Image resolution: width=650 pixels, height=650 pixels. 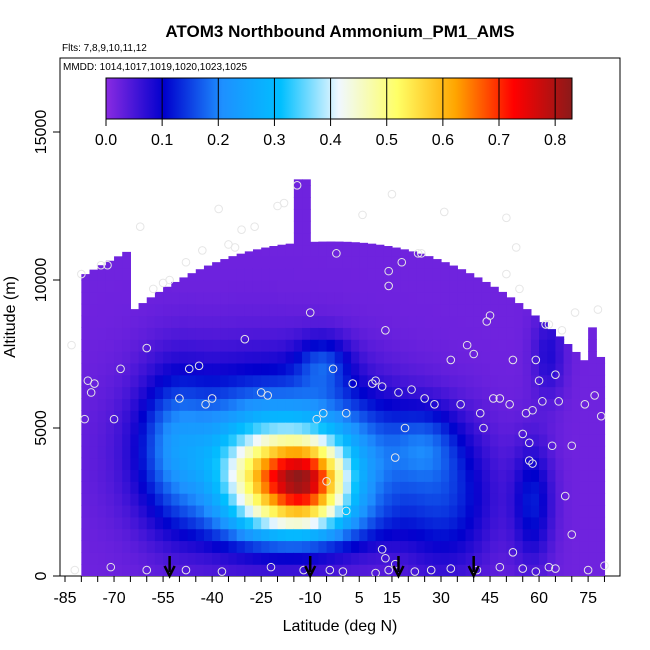 What do you see at coordinates (41, 575) in the screenshot?
I see `y-tick-label: 0` at bounding box center [41, 575].